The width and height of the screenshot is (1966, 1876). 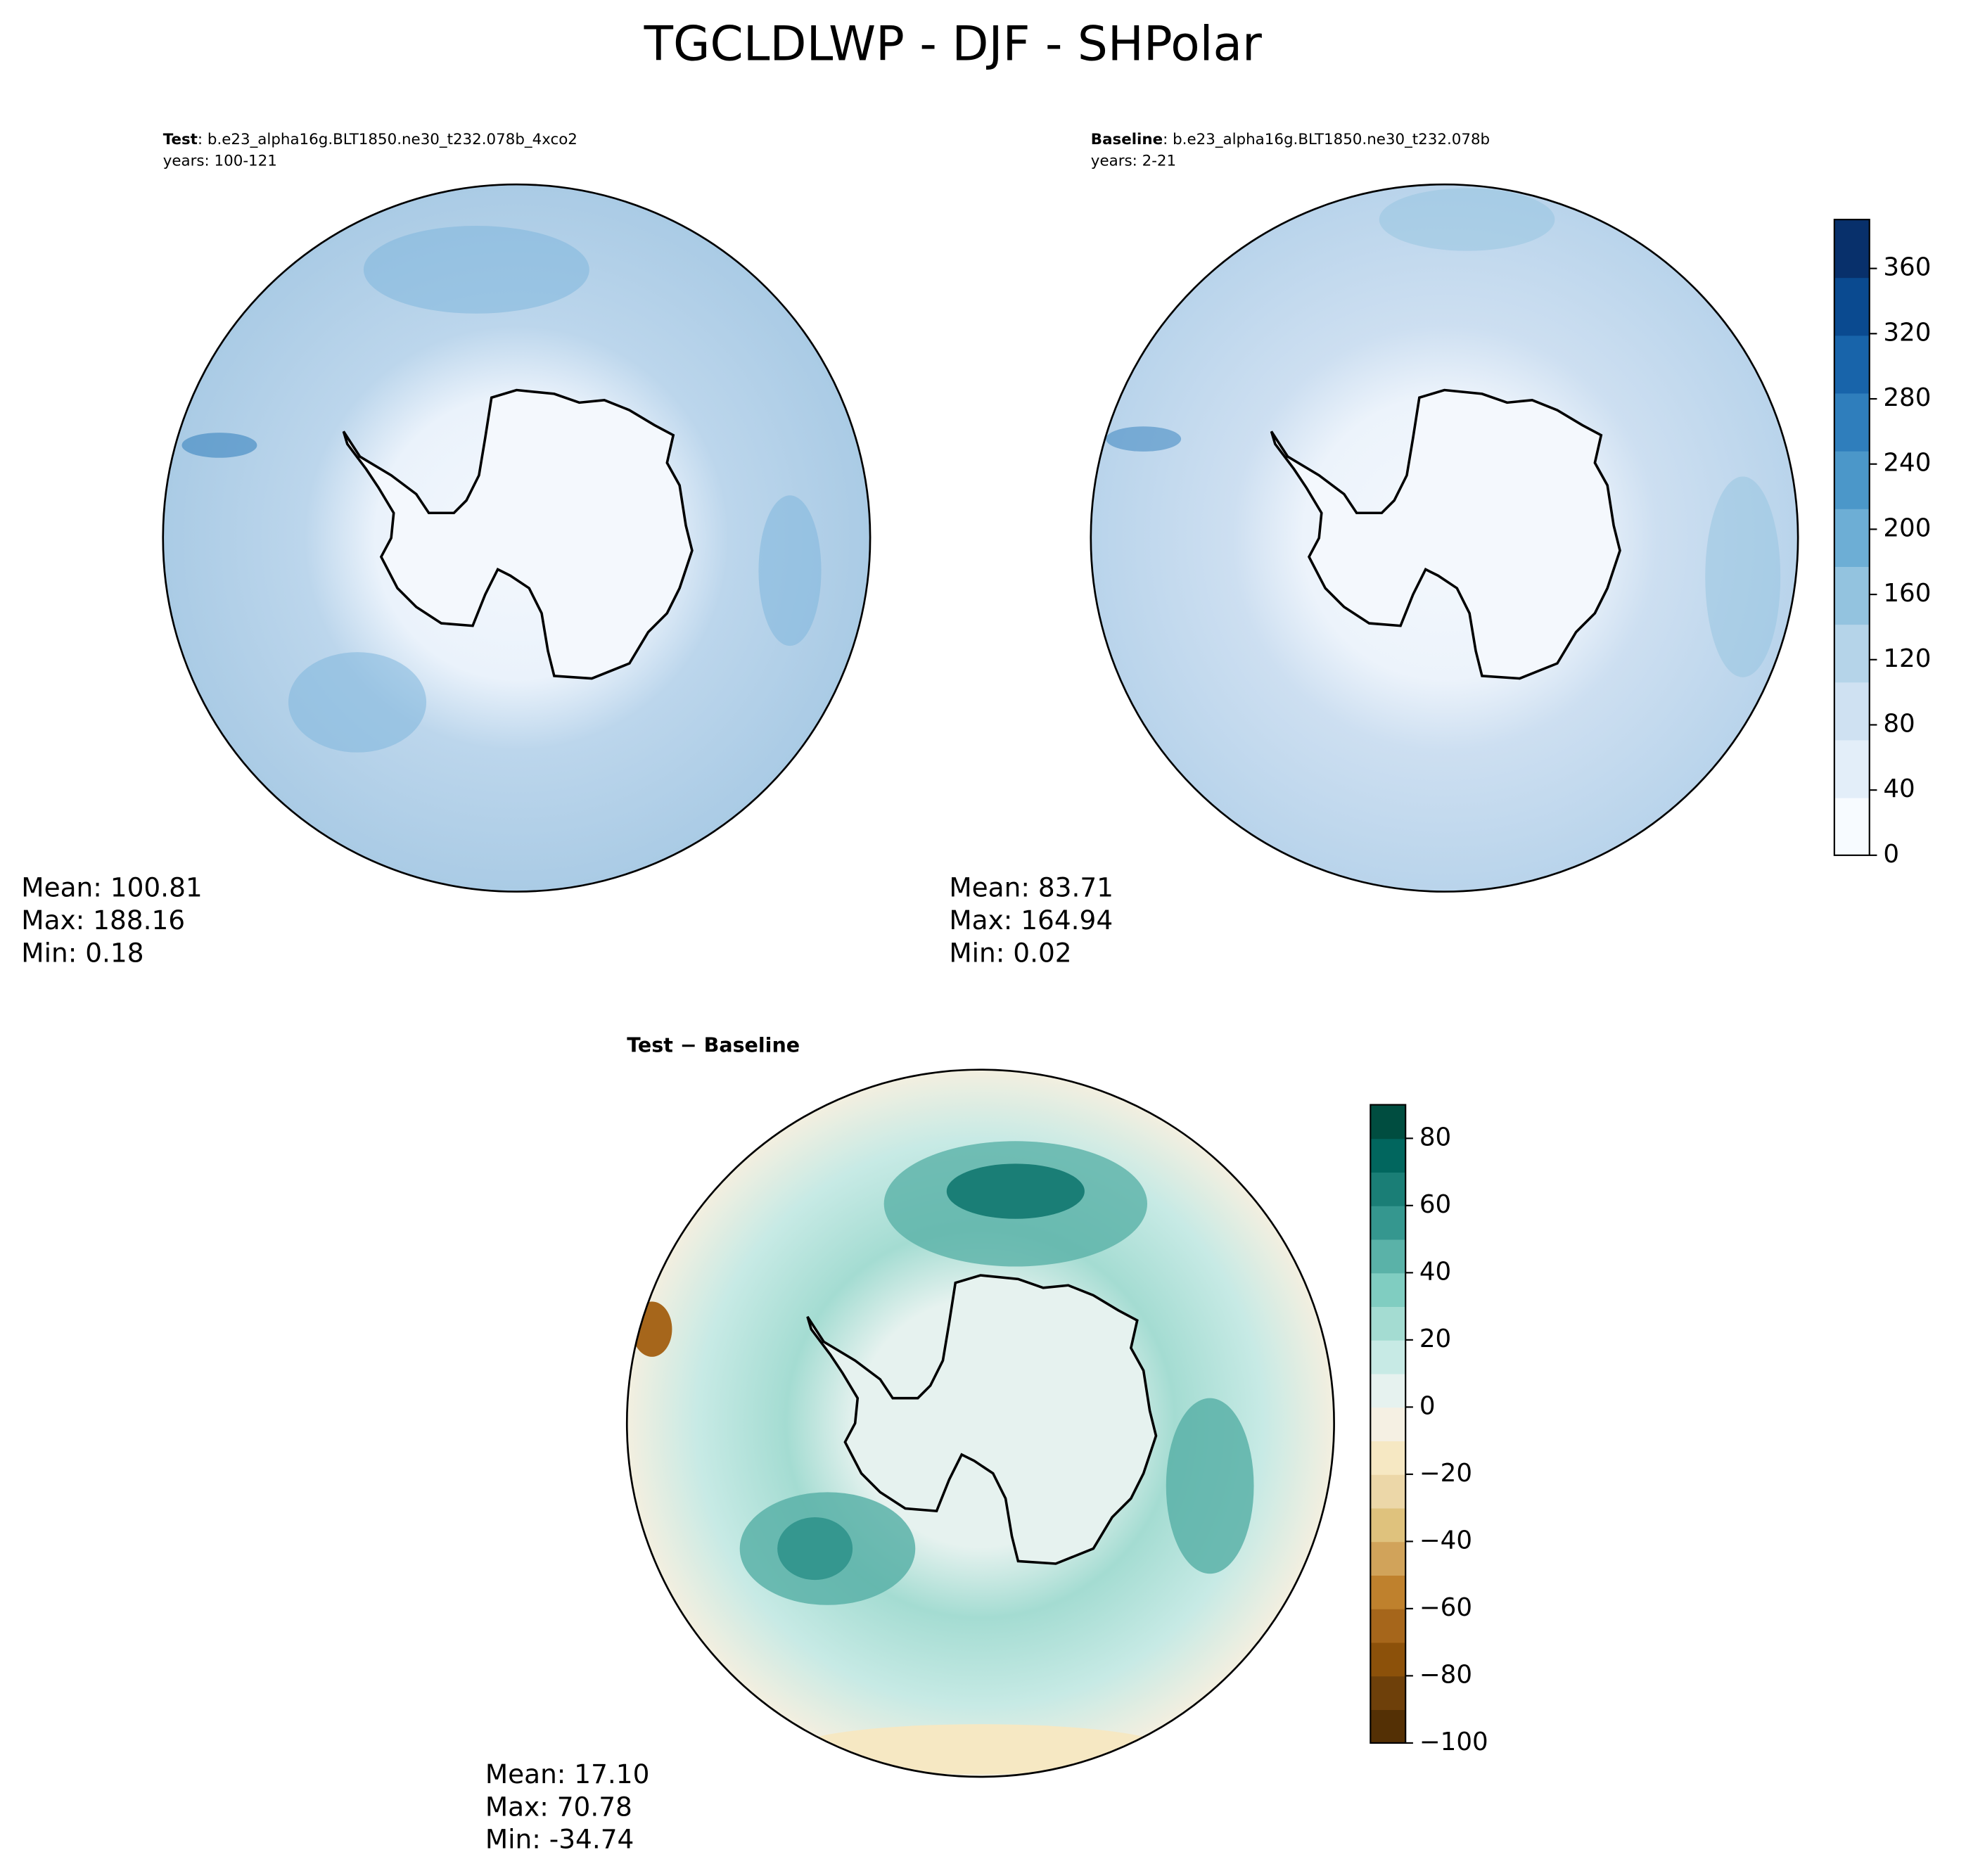 What do you see at coordinates (220, 161) in the screenshot?
I see `years: years: 100-121` at bounding box center [220, 161].